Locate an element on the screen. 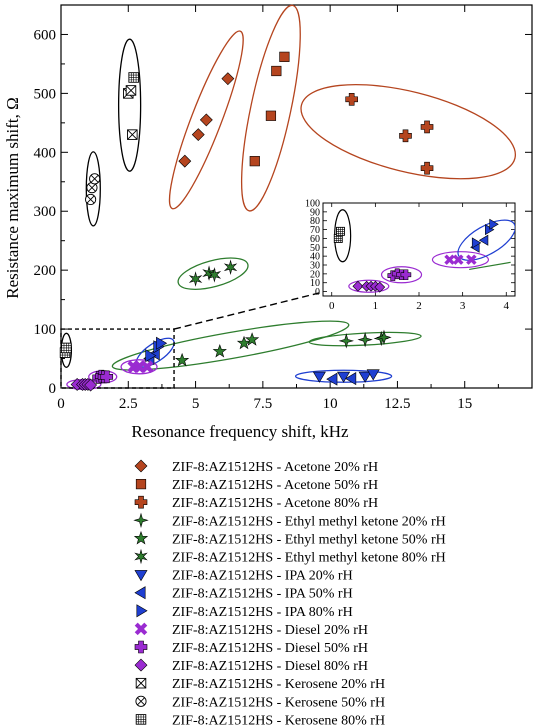 The height and width of the screenshot is (728, 550). series-zif-8-az1512hs-acetone-50-rh is located at coordinates (269, 109).